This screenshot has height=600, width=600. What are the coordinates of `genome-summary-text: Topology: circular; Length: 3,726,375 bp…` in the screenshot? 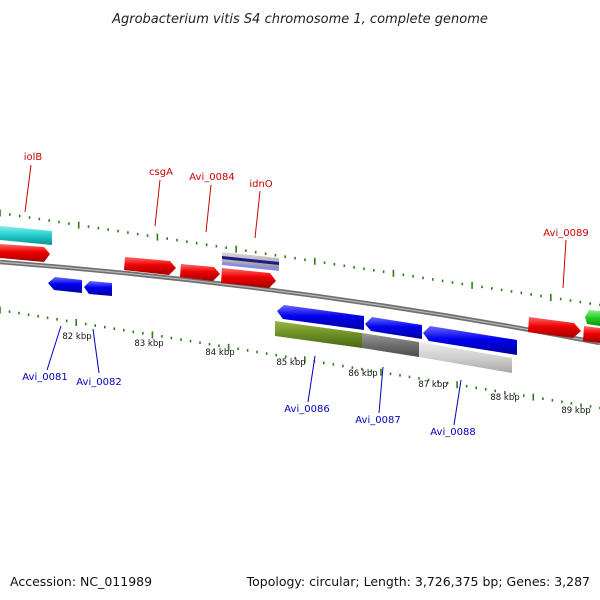 It's located at (418, 581).